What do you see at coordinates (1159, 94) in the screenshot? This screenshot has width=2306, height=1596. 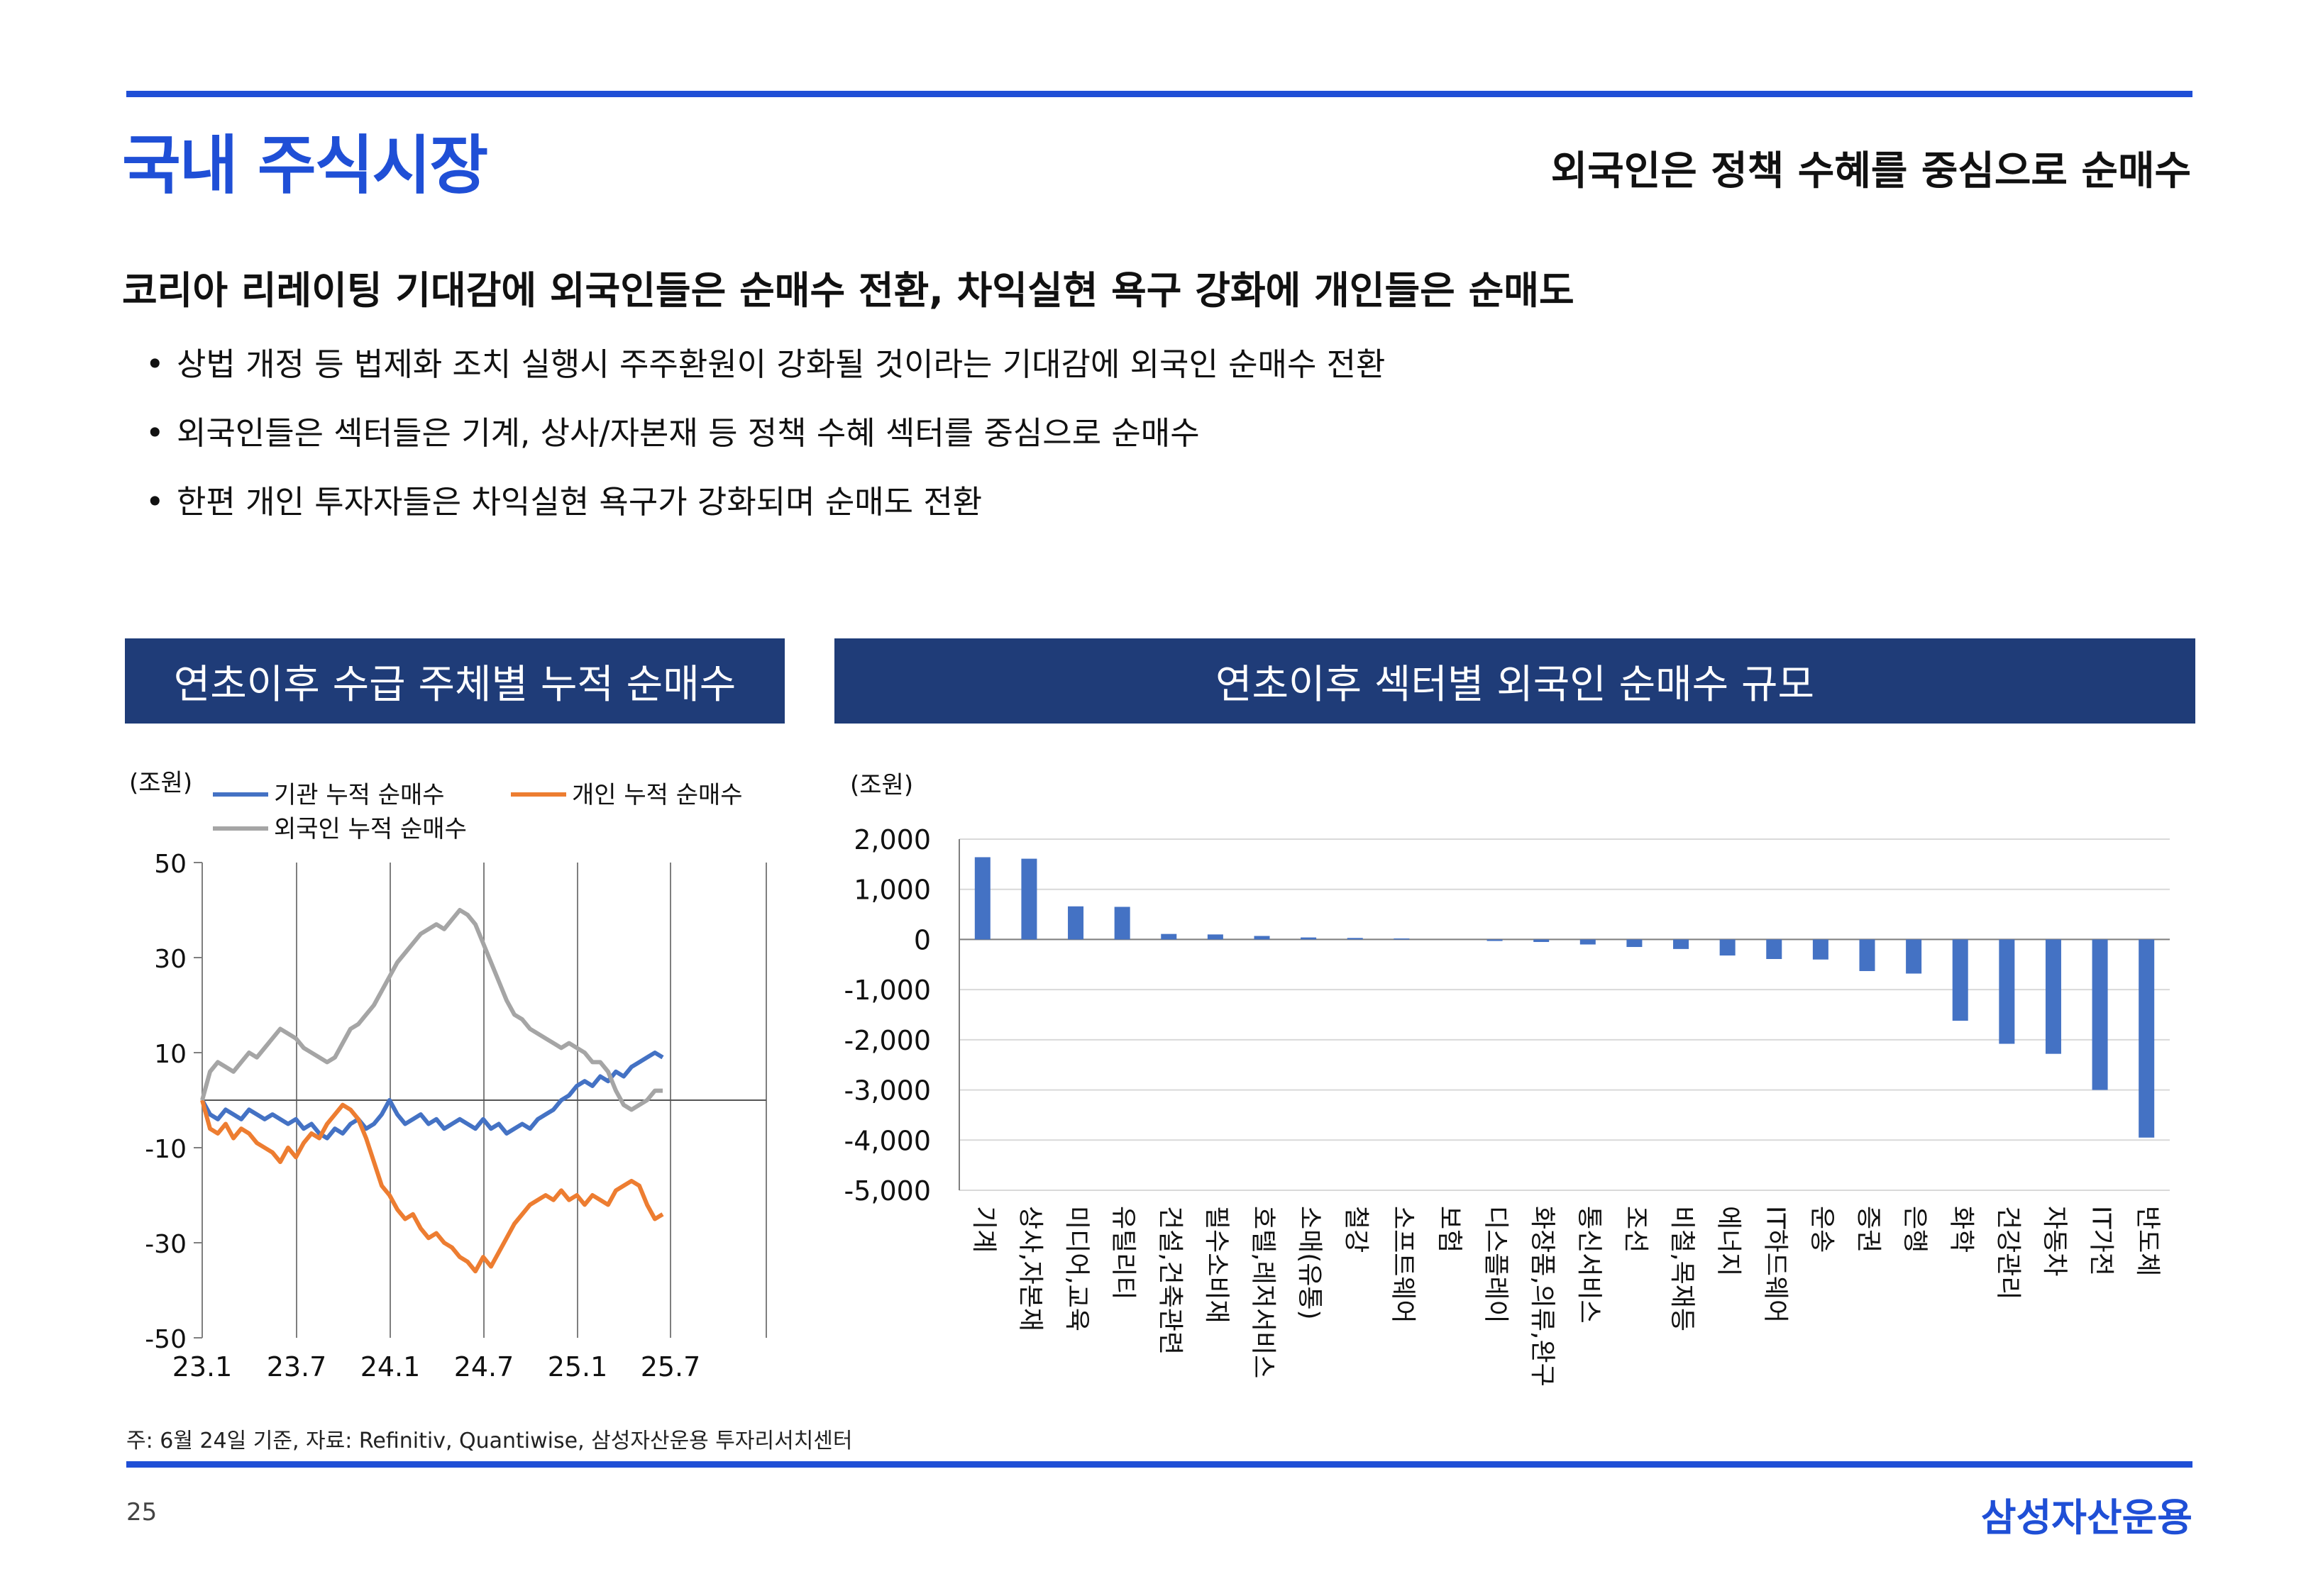 I see `top-rule` at bounding box center [1159, 94].